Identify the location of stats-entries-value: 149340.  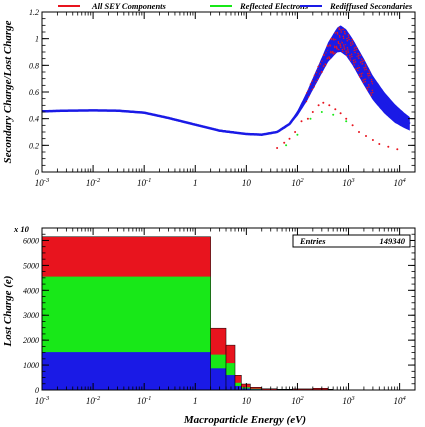
(393, 241).